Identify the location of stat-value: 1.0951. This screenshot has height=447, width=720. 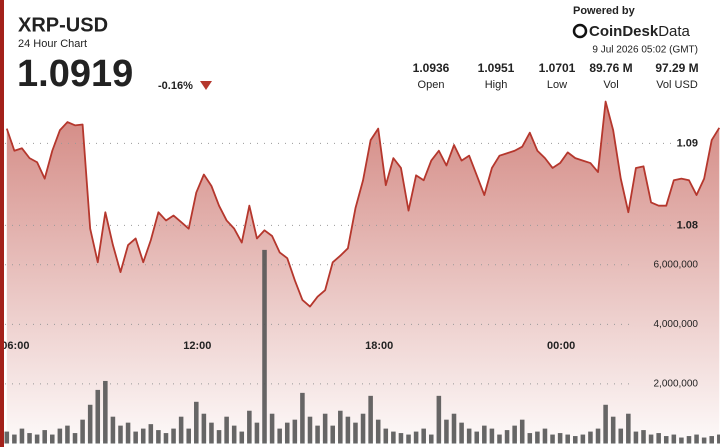
(496, 68).